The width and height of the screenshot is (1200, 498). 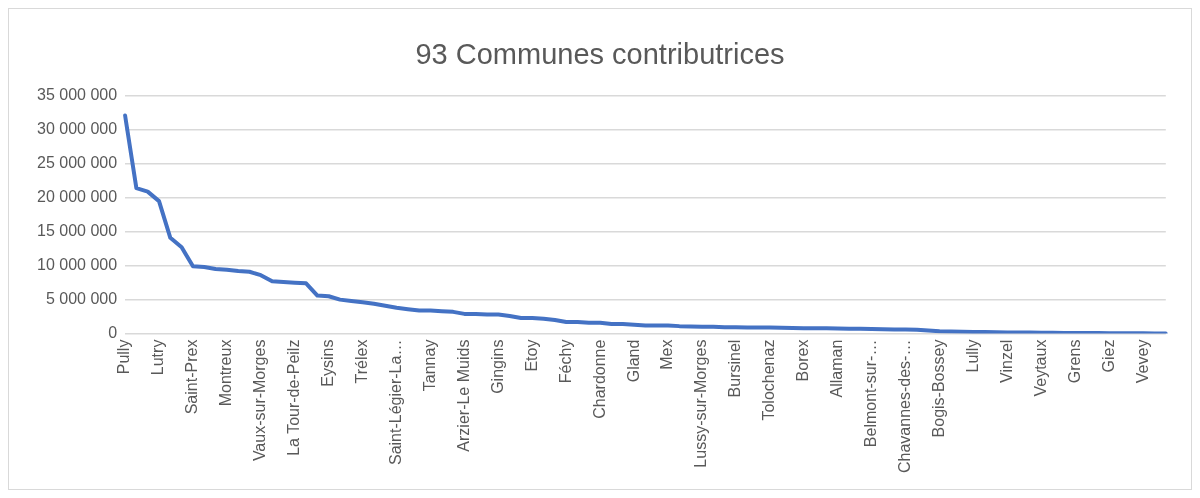 What do you see at coordinates (113, 333) in the screenshot?
I see `y-tick-label: 0` at bounding box center [113, 333].